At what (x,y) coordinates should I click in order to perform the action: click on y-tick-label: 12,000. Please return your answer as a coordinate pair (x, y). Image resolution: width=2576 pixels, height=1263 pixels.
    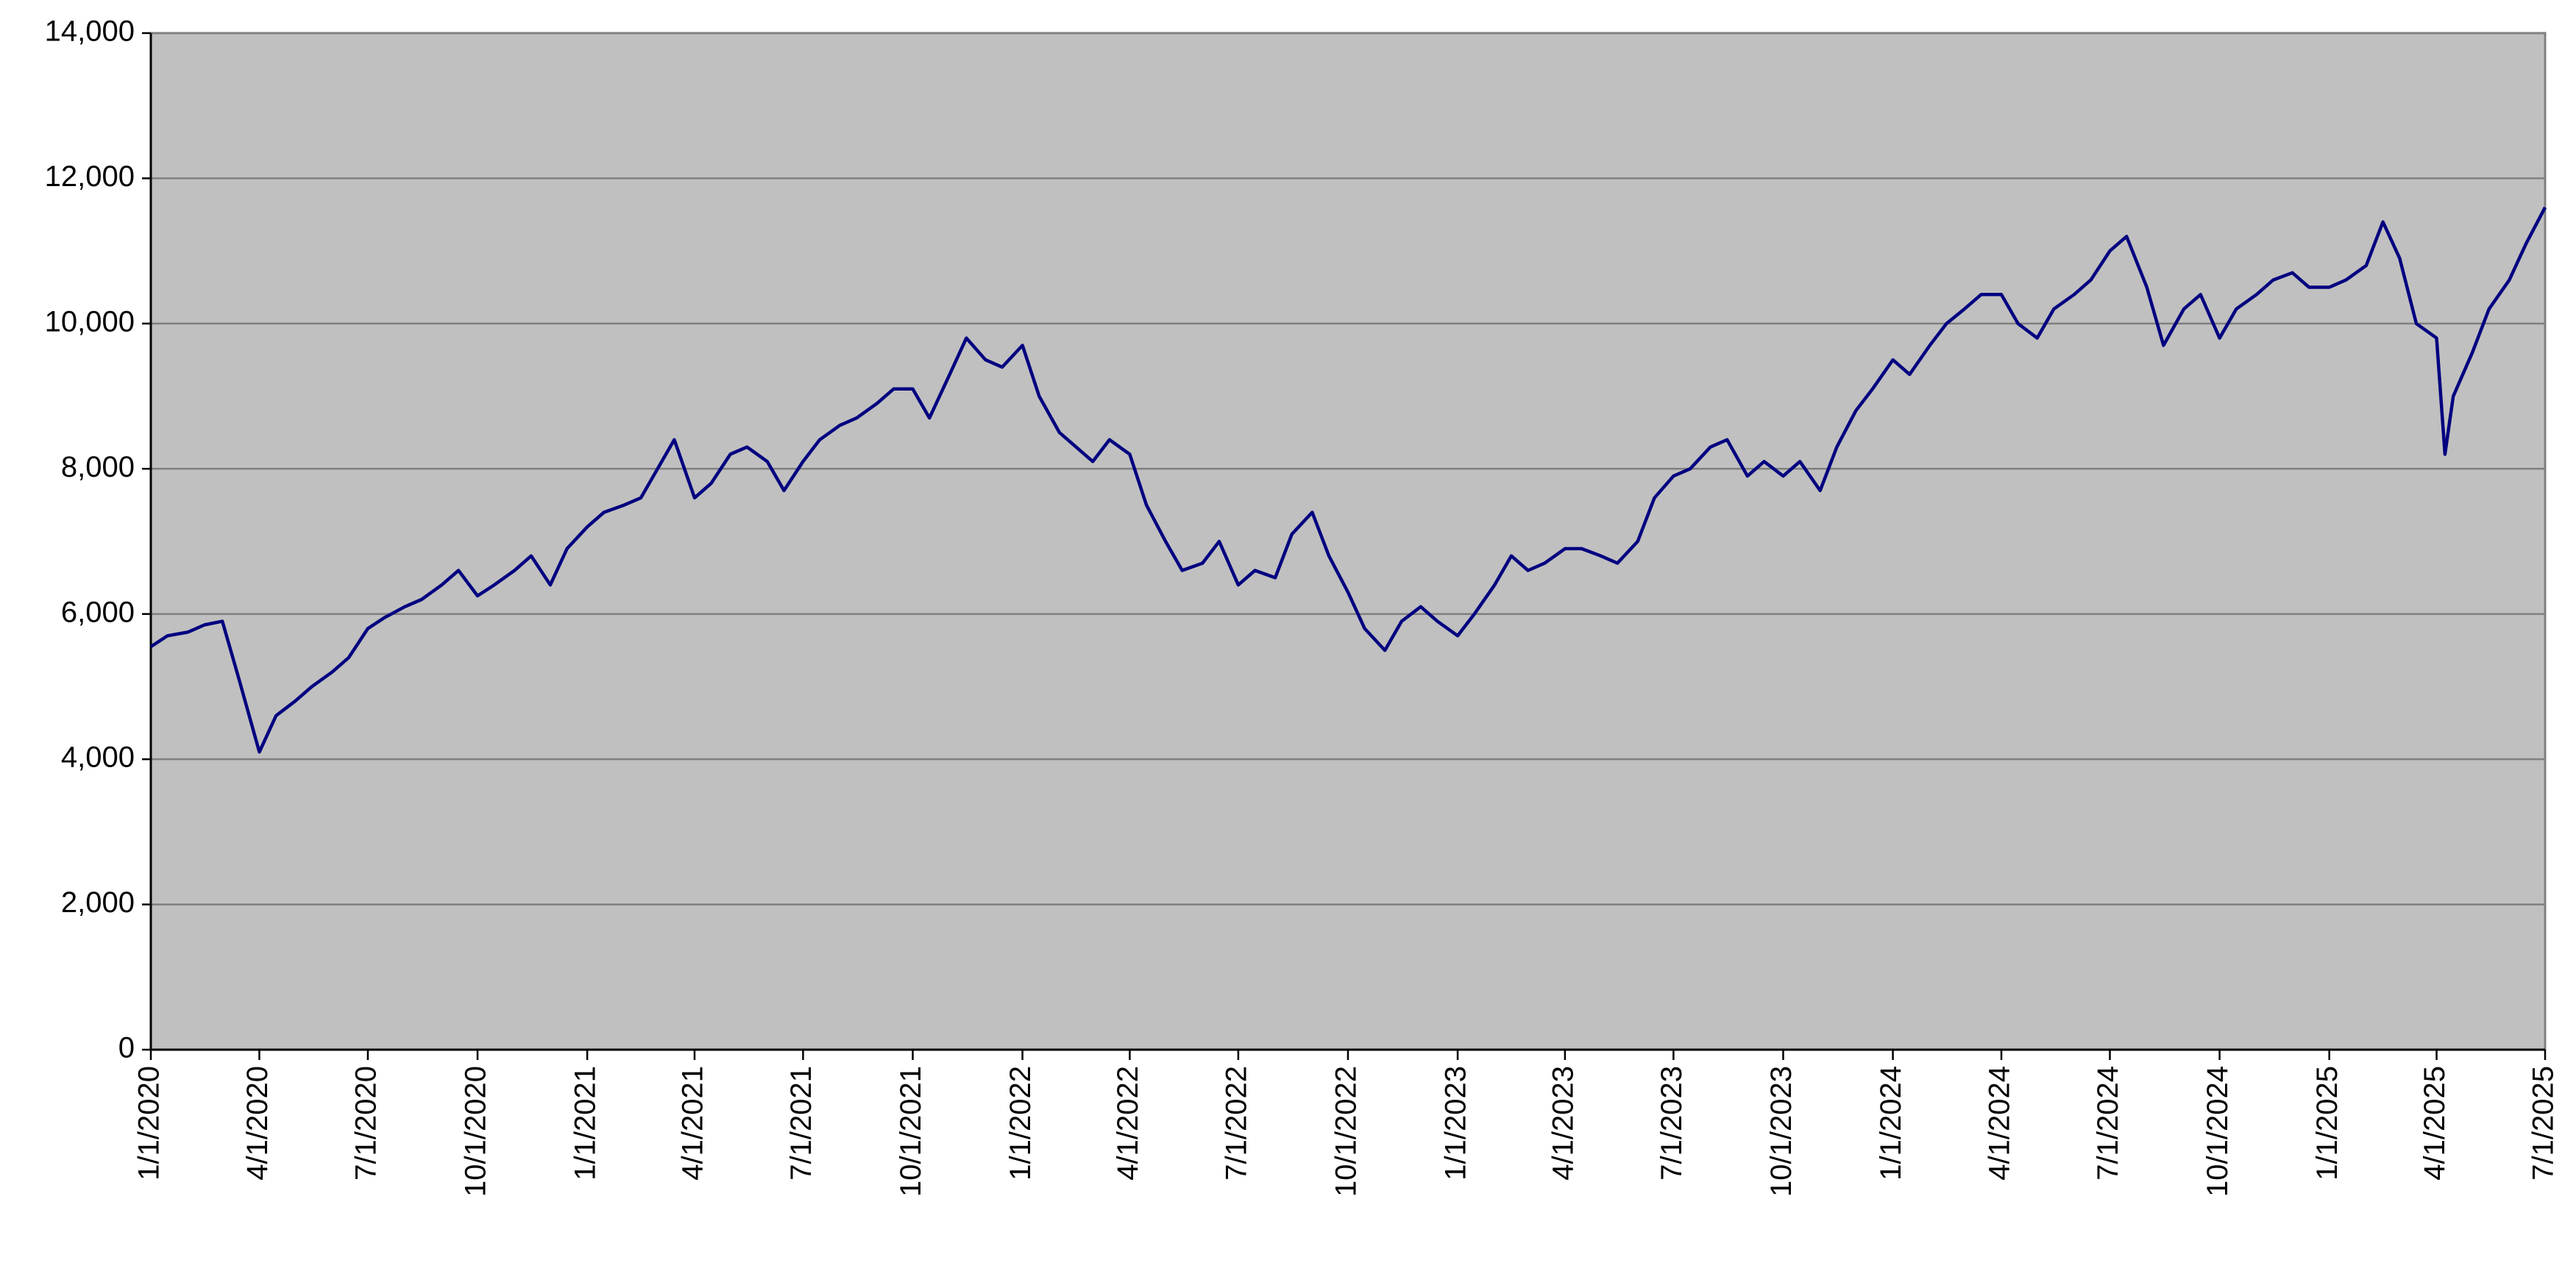
    Looking at the image, I should click on (90, 176).